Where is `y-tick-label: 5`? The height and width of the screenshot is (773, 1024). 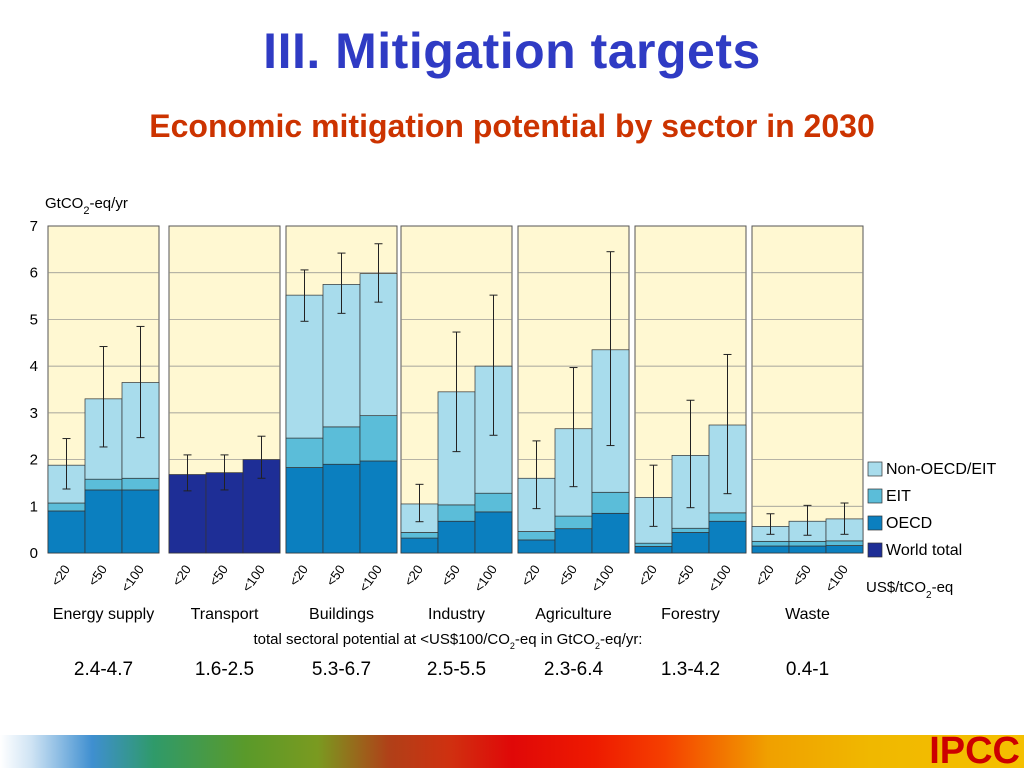 y-tick-label: 5 is located at coordinates (34, 319).